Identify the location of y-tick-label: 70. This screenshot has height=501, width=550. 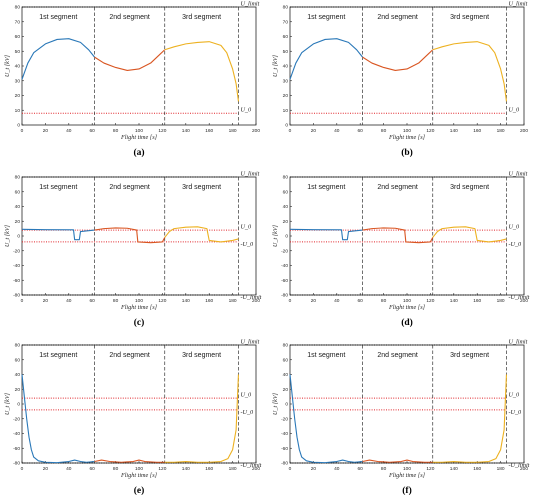
(286, 22).